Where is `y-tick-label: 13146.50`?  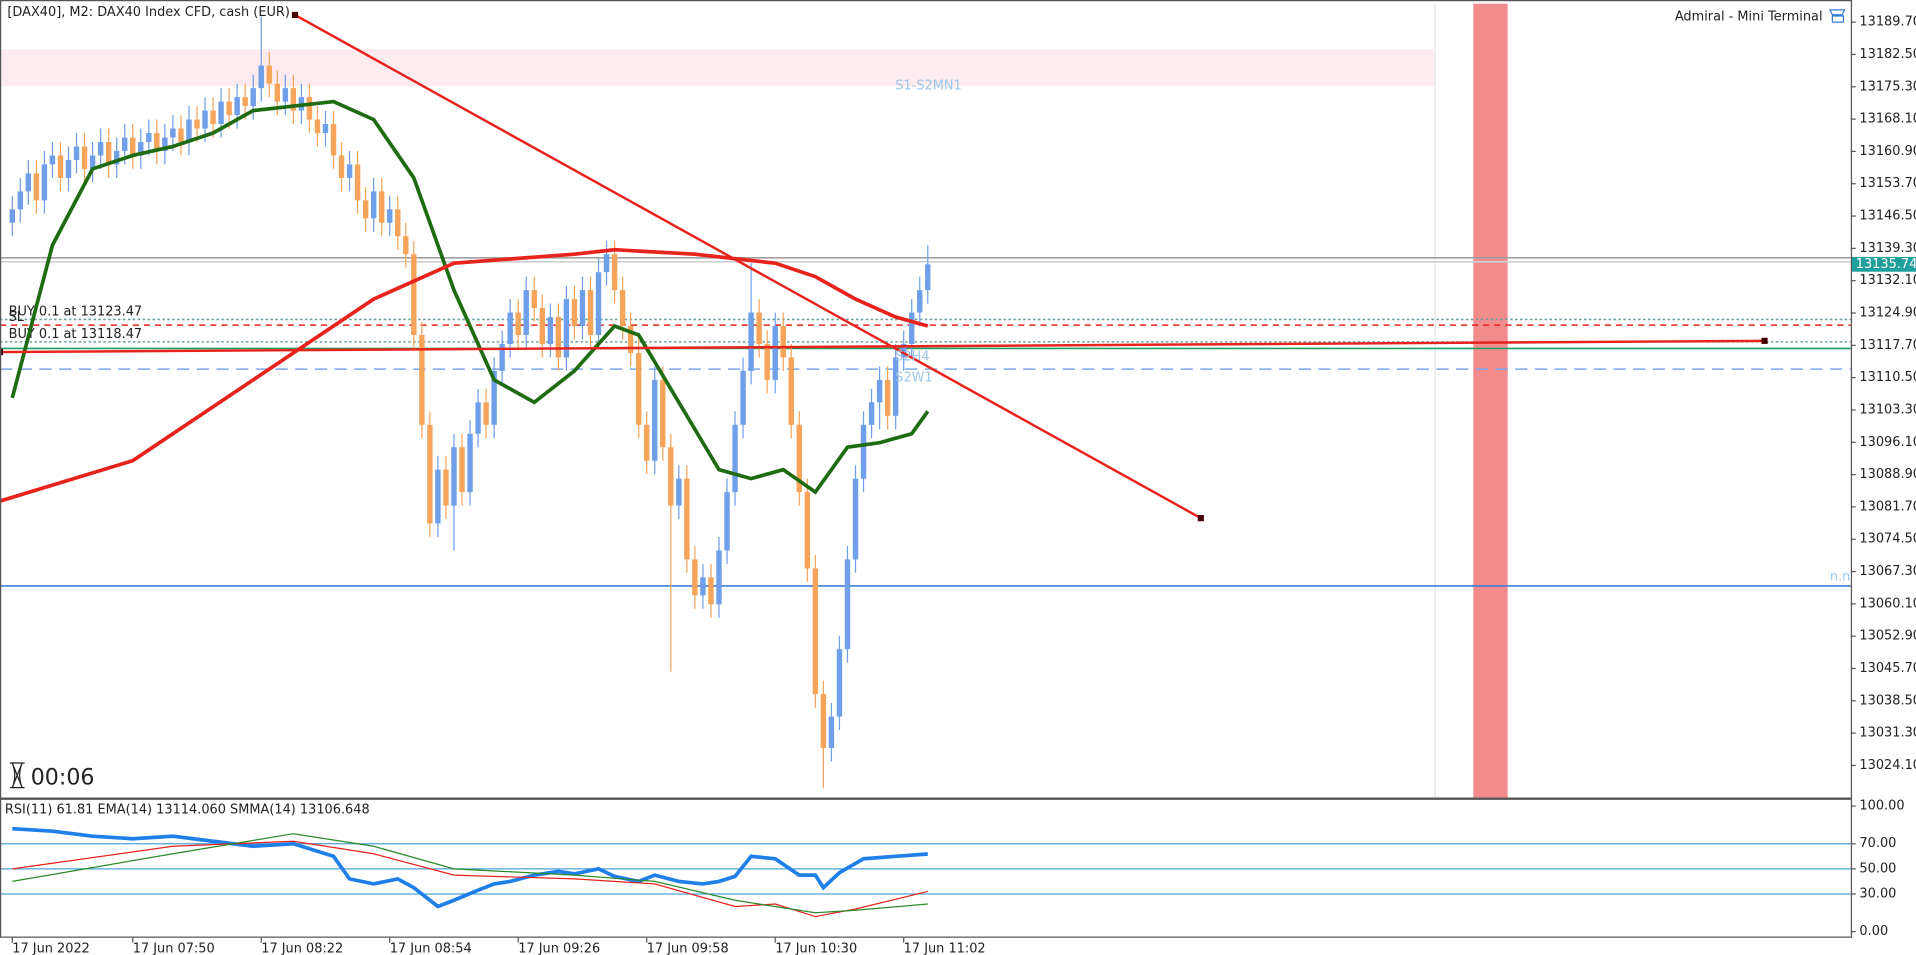
y-tick-label: 13146.50 is located at coordinates (1887, 216).